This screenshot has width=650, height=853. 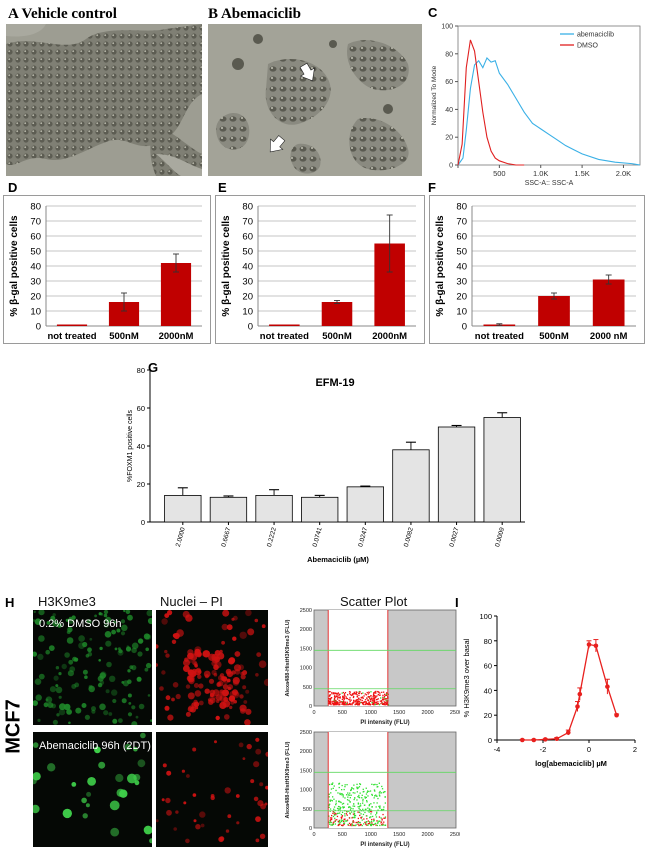 I want to click on x-tick-label: 0, so click(x=313, y=713).